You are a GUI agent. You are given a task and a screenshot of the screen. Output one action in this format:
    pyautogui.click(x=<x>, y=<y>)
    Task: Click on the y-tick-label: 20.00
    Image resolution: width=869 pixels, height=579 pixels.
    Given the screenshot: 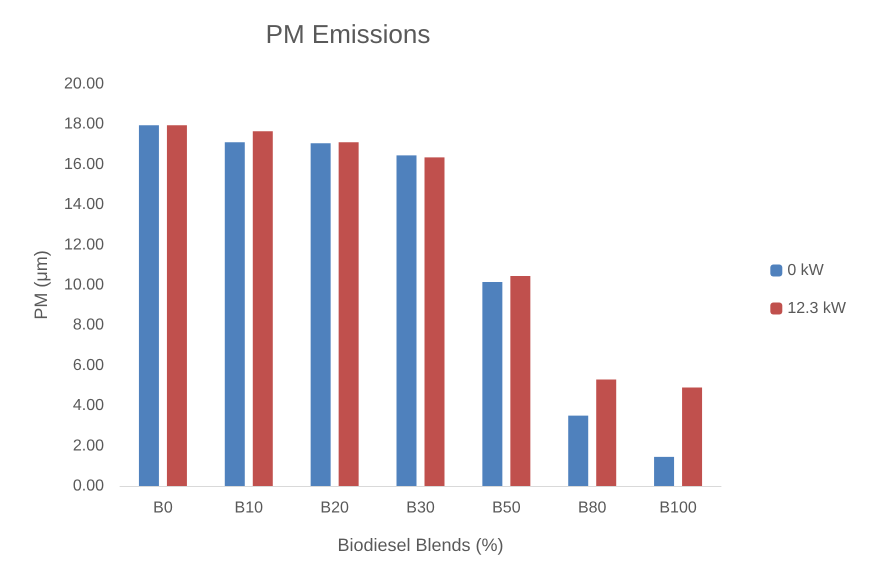 What is the action you would take?
    pyautogui.click(x=84, y=84)
    